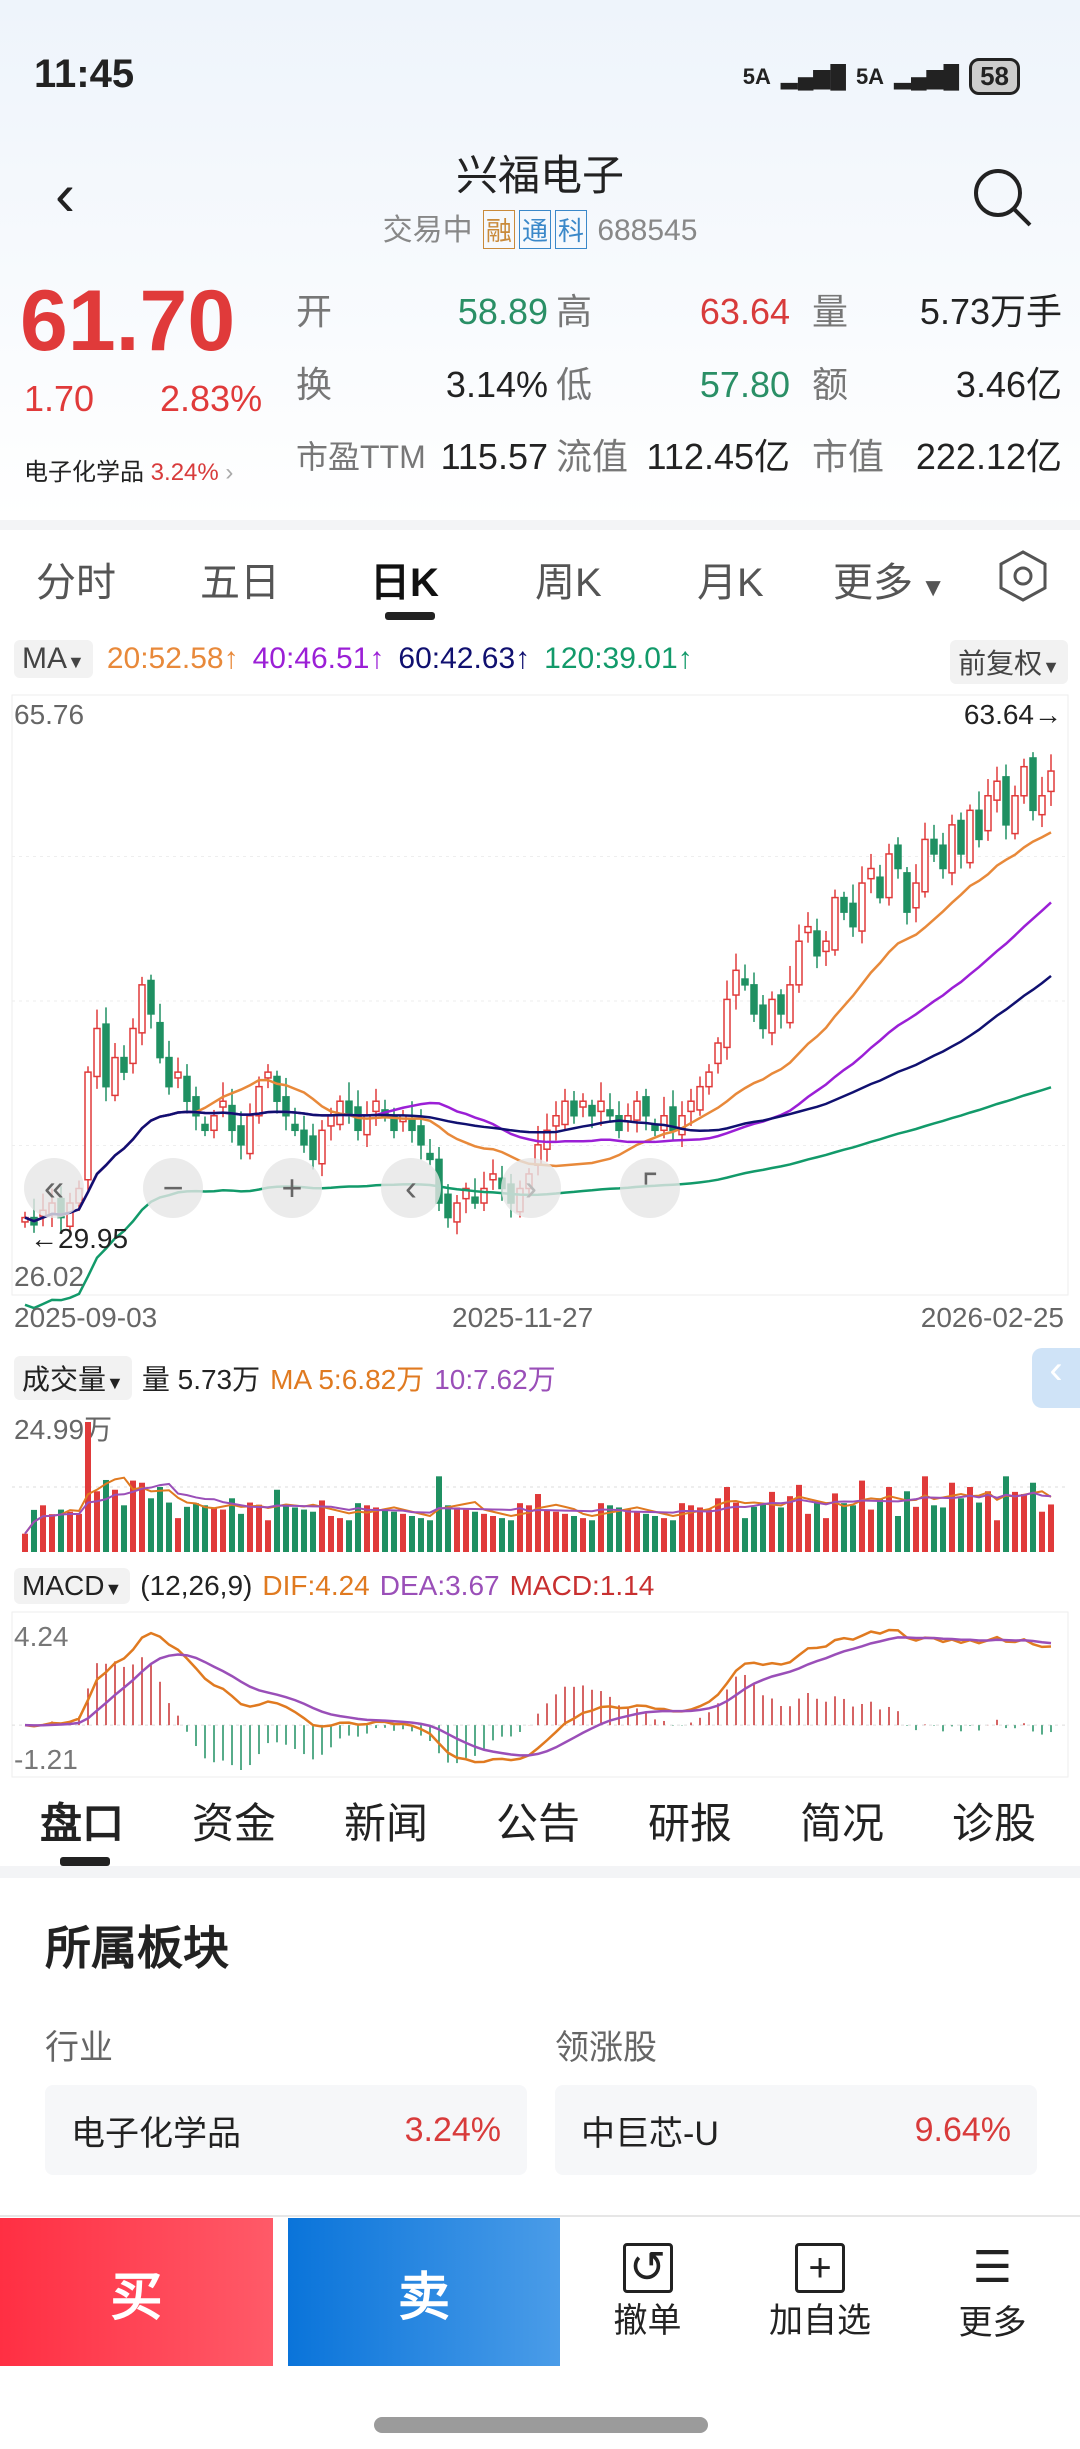 This screenshot has width=1080, height=2449. What do you see at coordinates (318, 658) in the screenshot?
I see `ma-value: 40:46.51↑` at bounding box center [318, 658].